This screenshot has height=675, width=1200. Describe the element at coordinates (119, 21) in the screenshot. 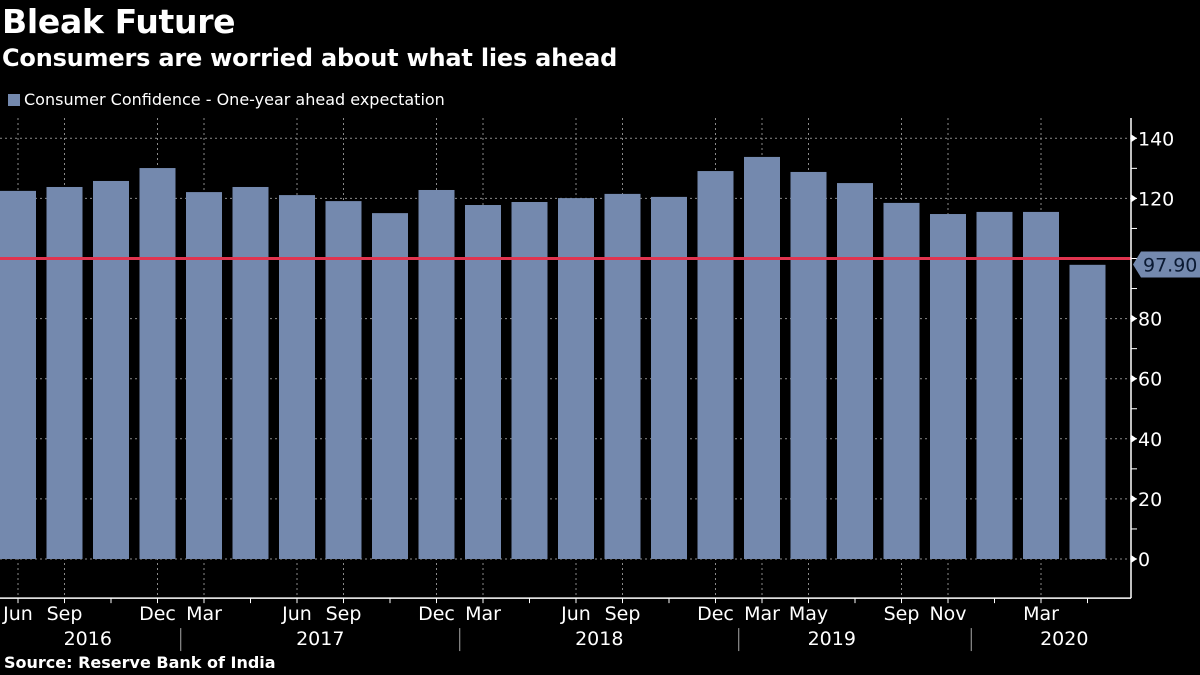

I see `chart-title: Bleak Future` at that location.